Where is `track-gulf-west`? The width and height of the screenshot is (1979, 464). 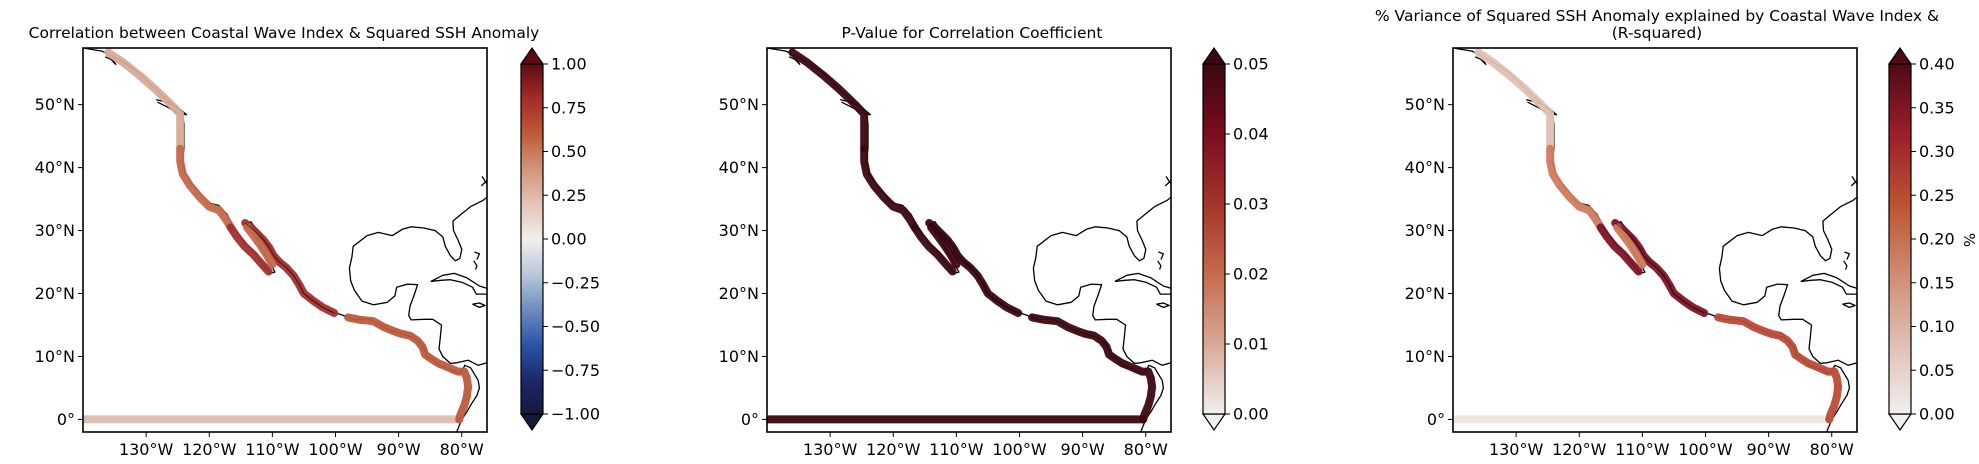 track-gulf-west is located at coordinates (1630, 246).